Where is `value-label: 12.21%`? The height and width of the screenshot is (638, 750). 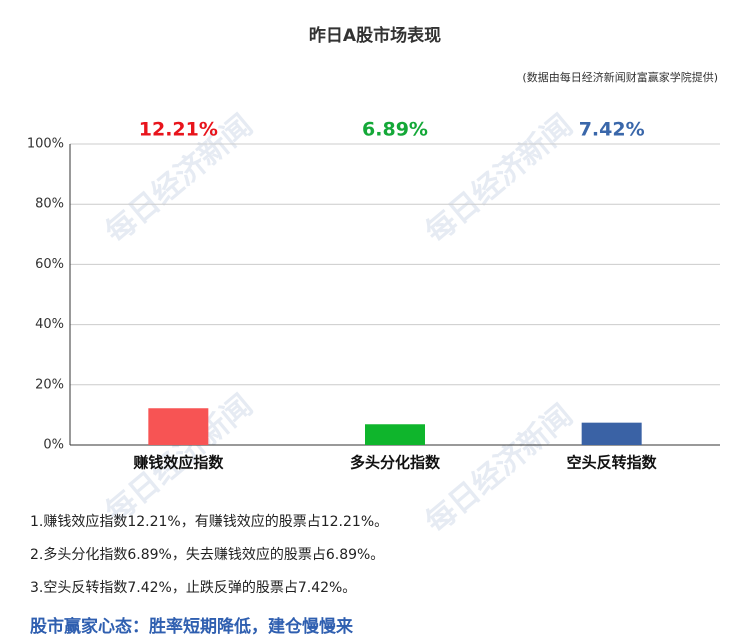 value-label: 12.21% is located at coordinates (178, 130).